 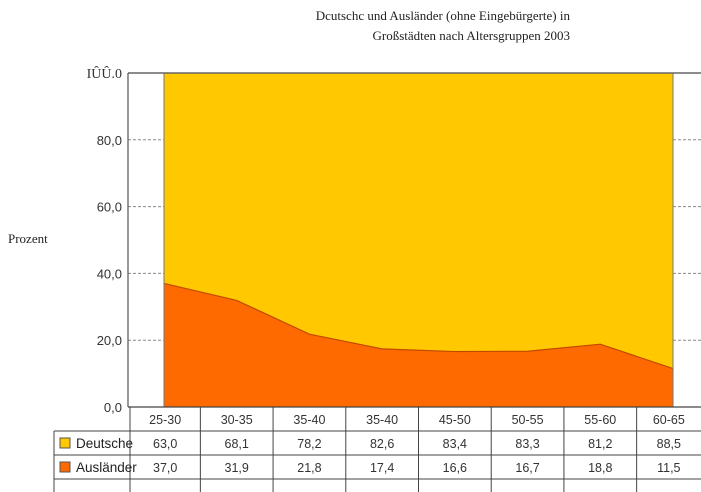 What do you see at coordinates (165, 468) in the screenshot?
I see `data-label-auslaender: 37,0` at bounding box center [165, 468].